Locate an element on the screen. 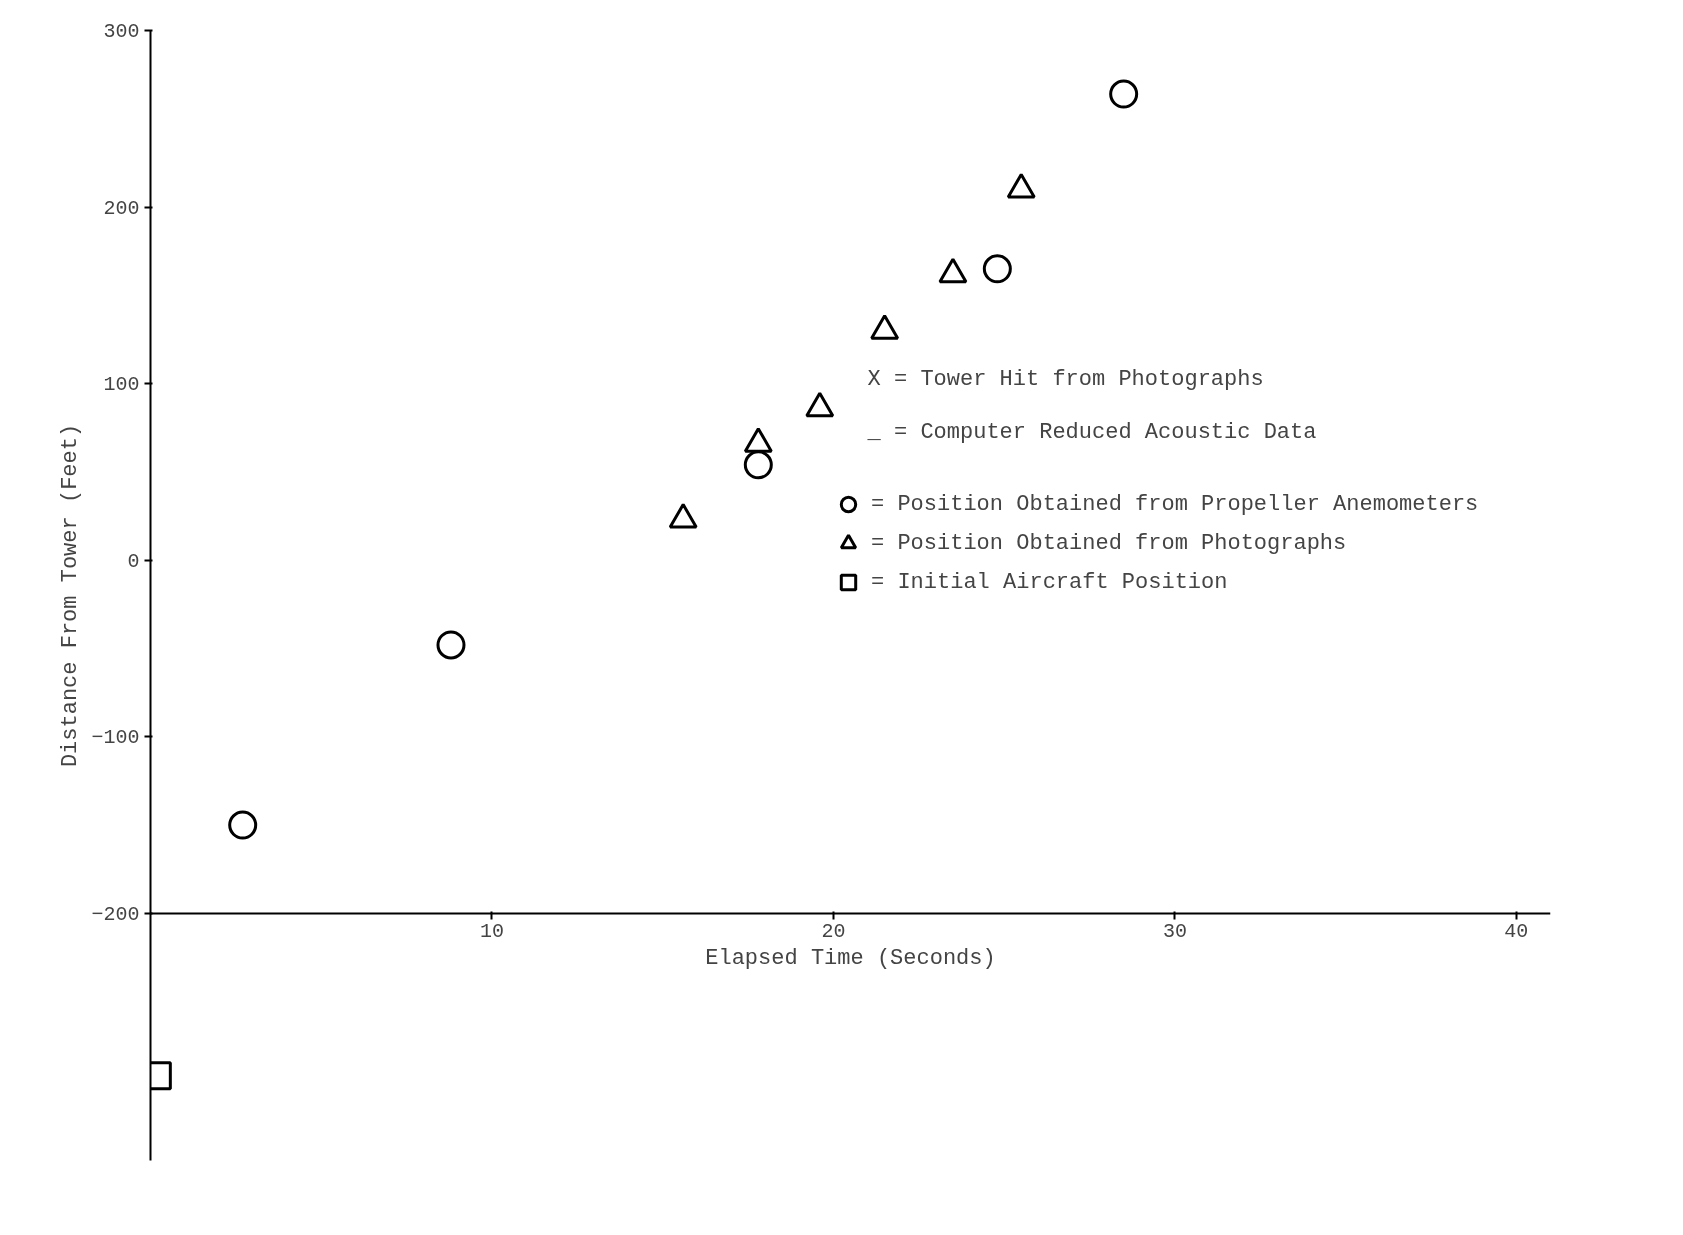  y-tick-label: 100 is located at coordinates (121, 385).